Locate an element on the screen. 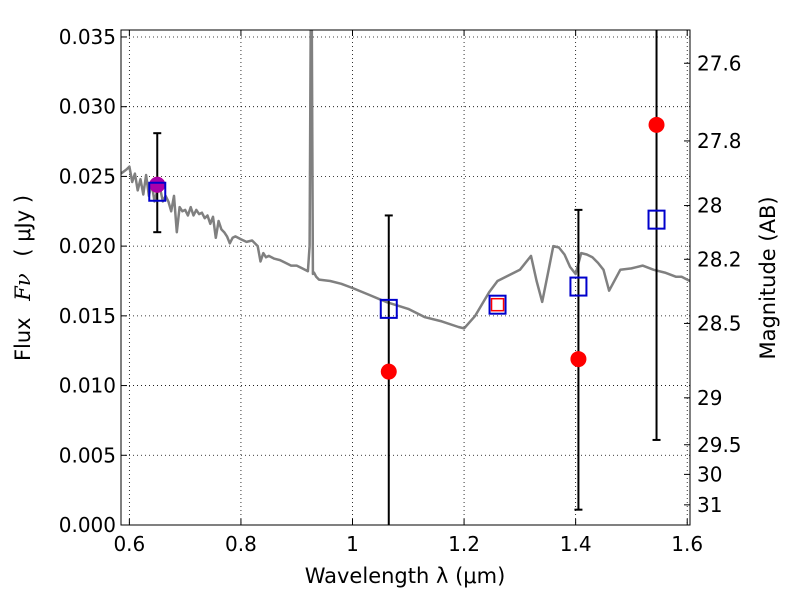 Image resolution: width=800 pixels, height=600 pixels. y-tick-label: 0.010 is located at coordinates (87, 386).